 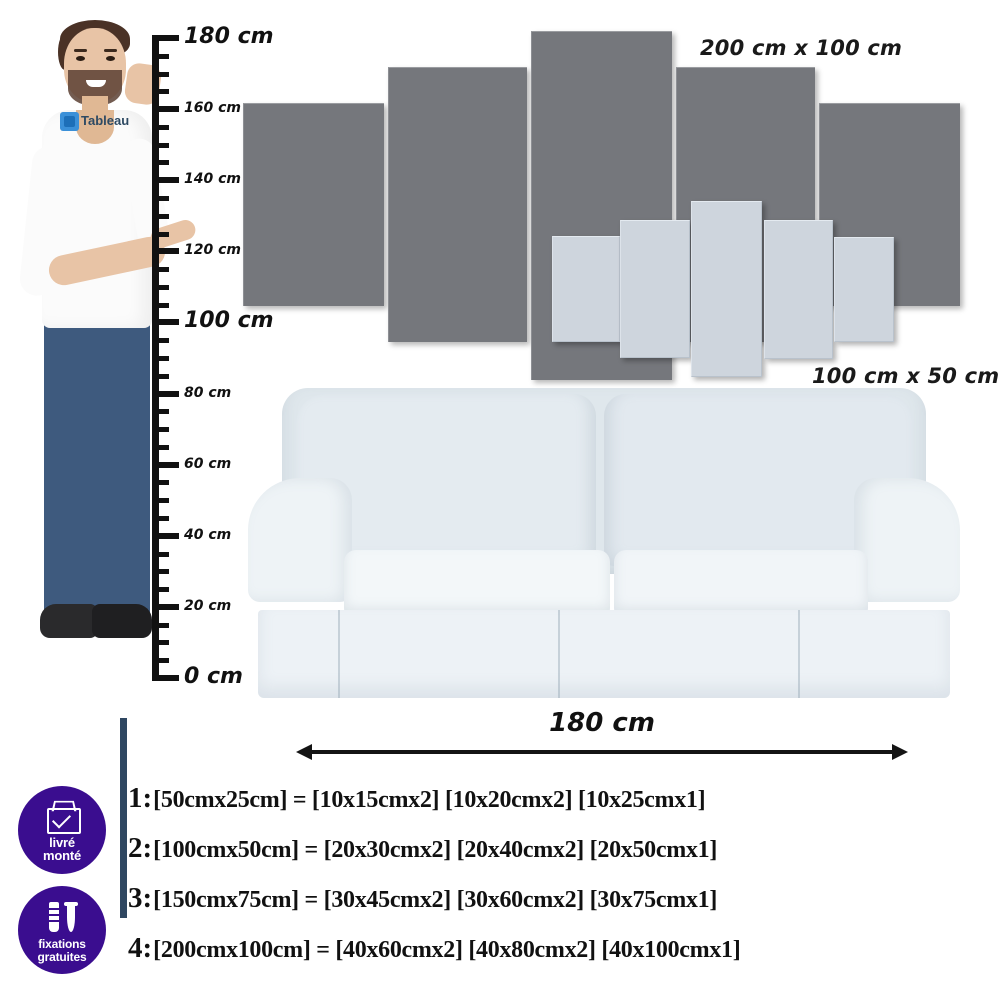 What do you see at coordinates (110, 50) in the screenshot?
I see `person-brow-right` at bounding box center [110, 50].